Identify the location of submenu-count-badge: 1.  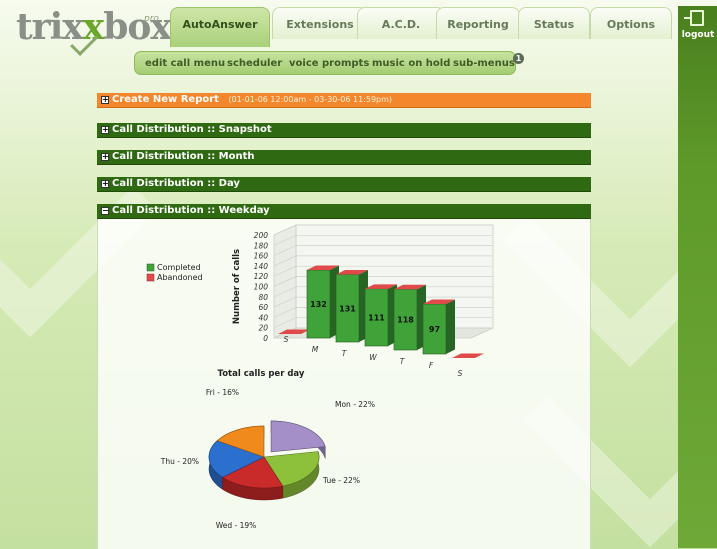
(518, 58).